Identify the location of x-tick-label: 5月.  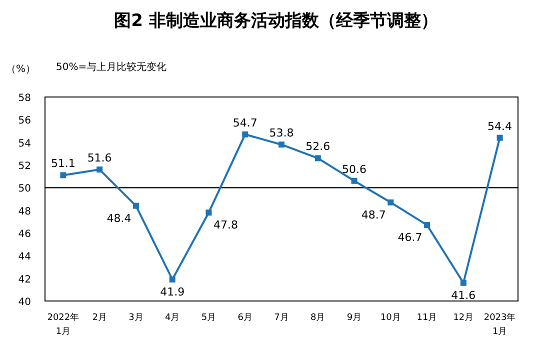
(208, 318).